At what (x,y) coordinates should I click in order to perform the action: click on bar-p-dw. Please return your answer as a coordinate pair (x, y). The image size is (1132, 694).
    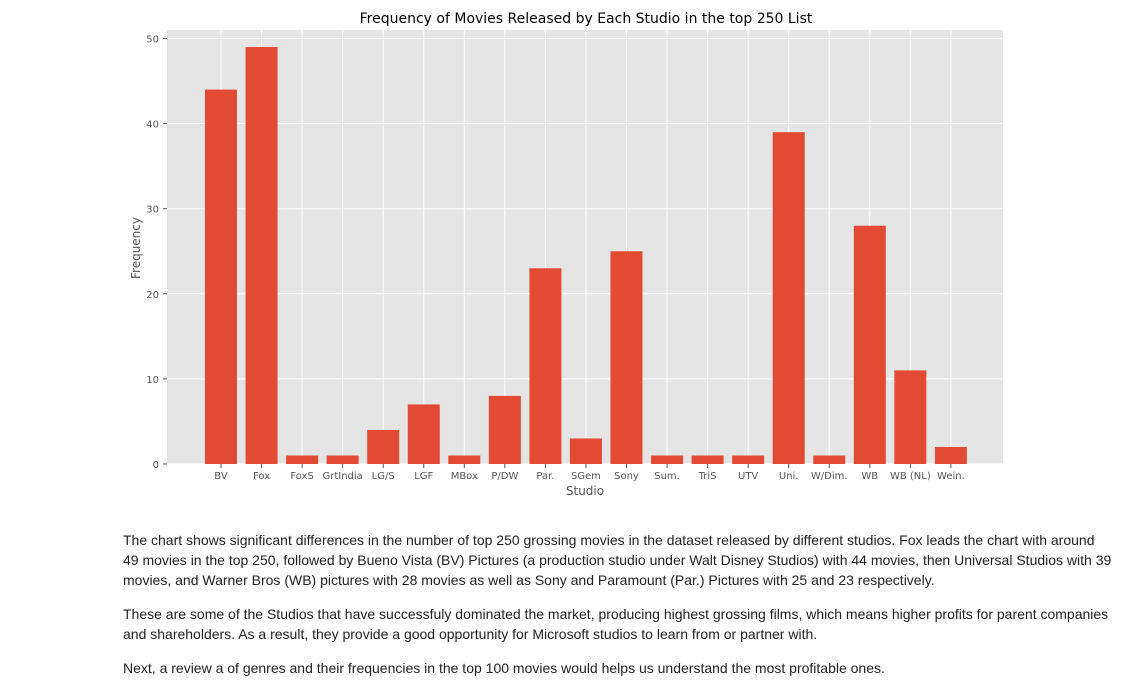
    Looking at the image, I should click on (504, 429).